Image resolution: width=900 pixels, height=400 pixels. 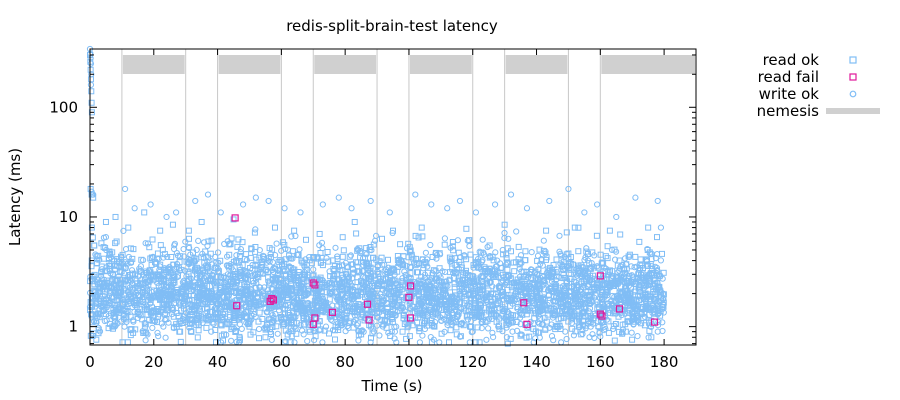 I want to click on x-axis-label: Time (s), so click(x=392, y=386).